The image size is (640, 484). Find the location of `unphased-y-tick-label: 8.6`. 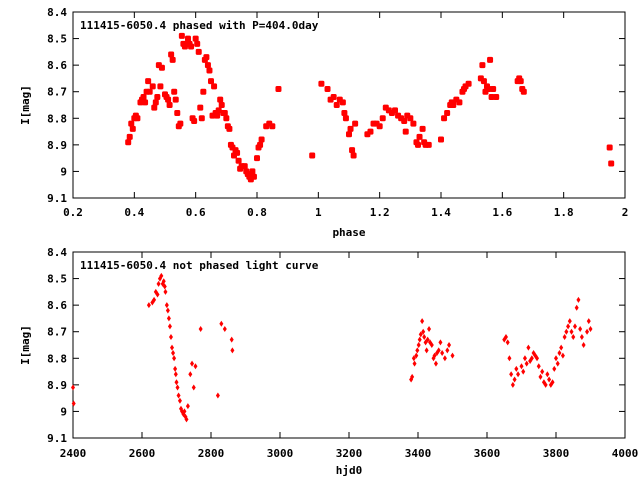

unphased-y-tick-label: 8.6 is located at coordinates (57, 305).